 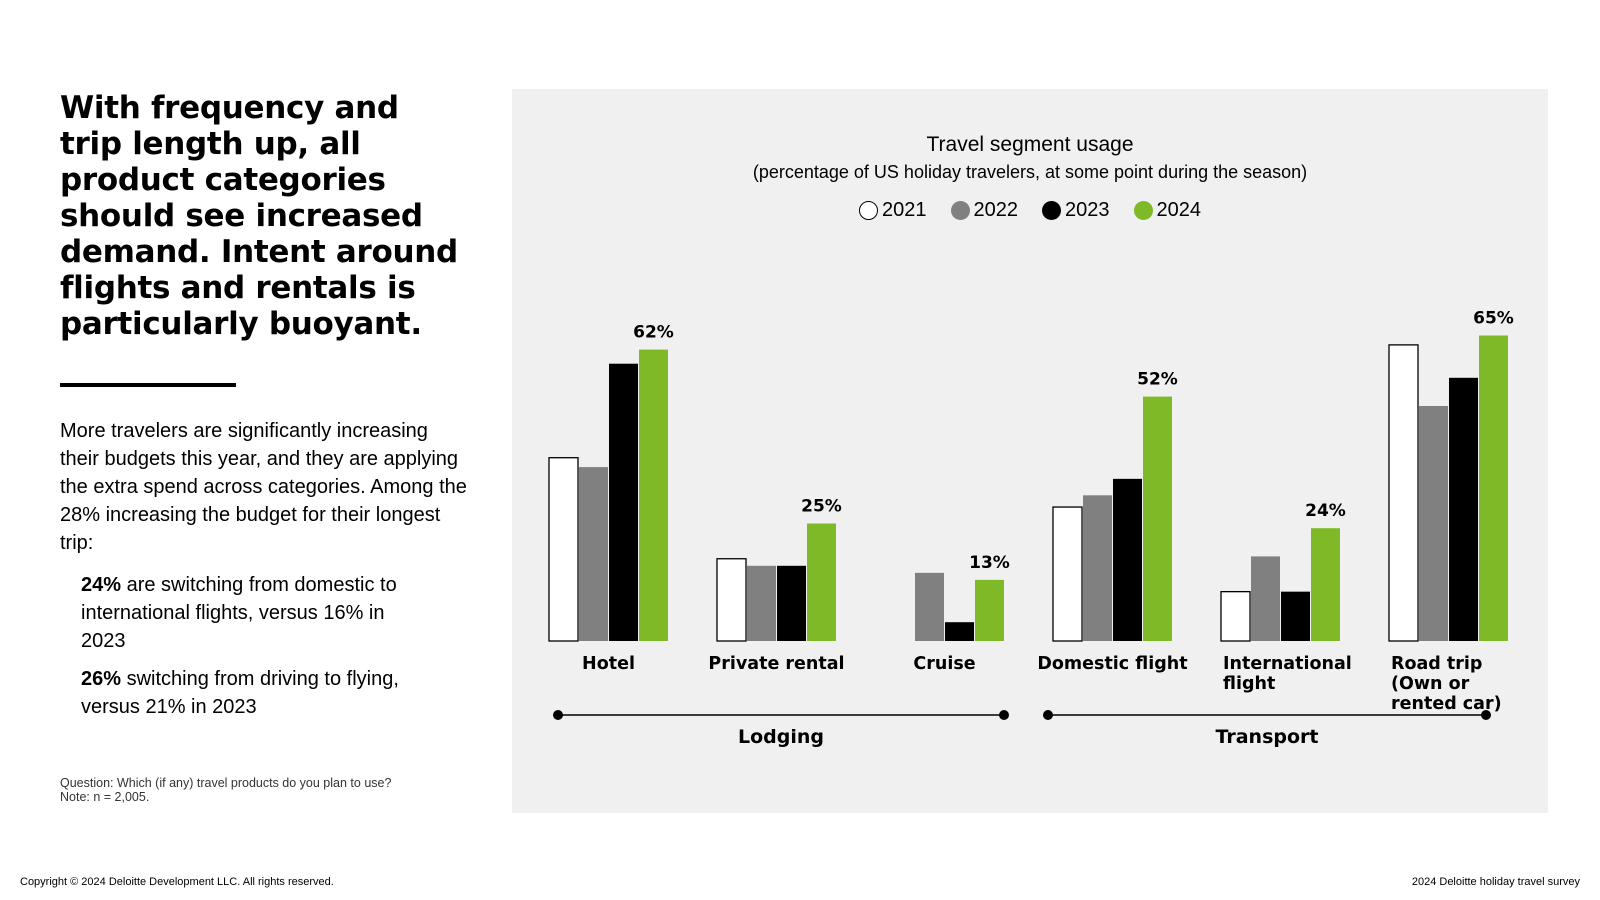 I want to click on bullet-stat: 26%, so click(x=101, y=679).